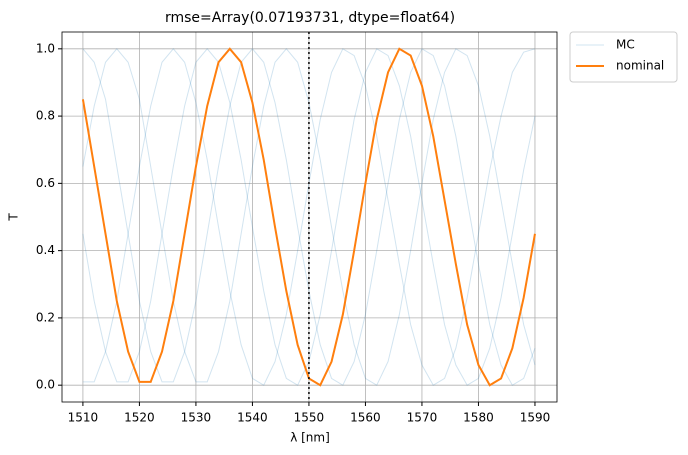 This screenshot has height=455, width=688. Describe the element at coordinates (45, 250) in the screenshot. I see `y-tick-label: 0.4` at that location.